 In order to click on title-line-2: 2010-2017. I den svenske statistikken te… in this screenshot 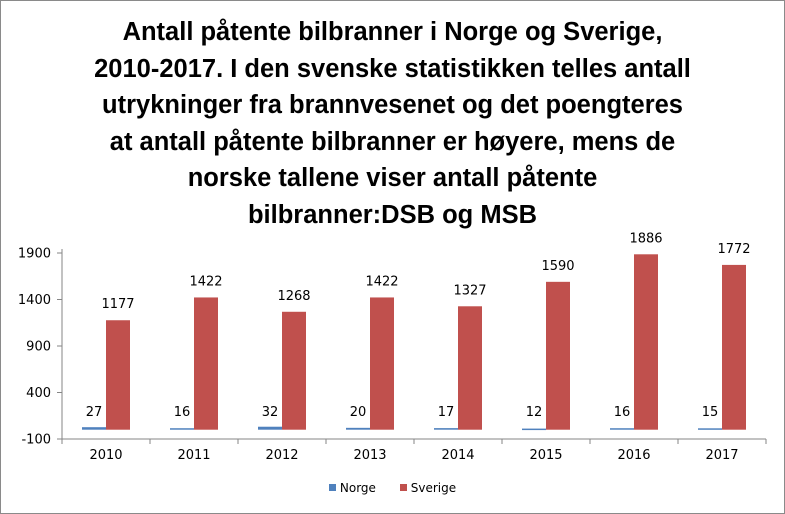, I will do `click(392, 68)`.